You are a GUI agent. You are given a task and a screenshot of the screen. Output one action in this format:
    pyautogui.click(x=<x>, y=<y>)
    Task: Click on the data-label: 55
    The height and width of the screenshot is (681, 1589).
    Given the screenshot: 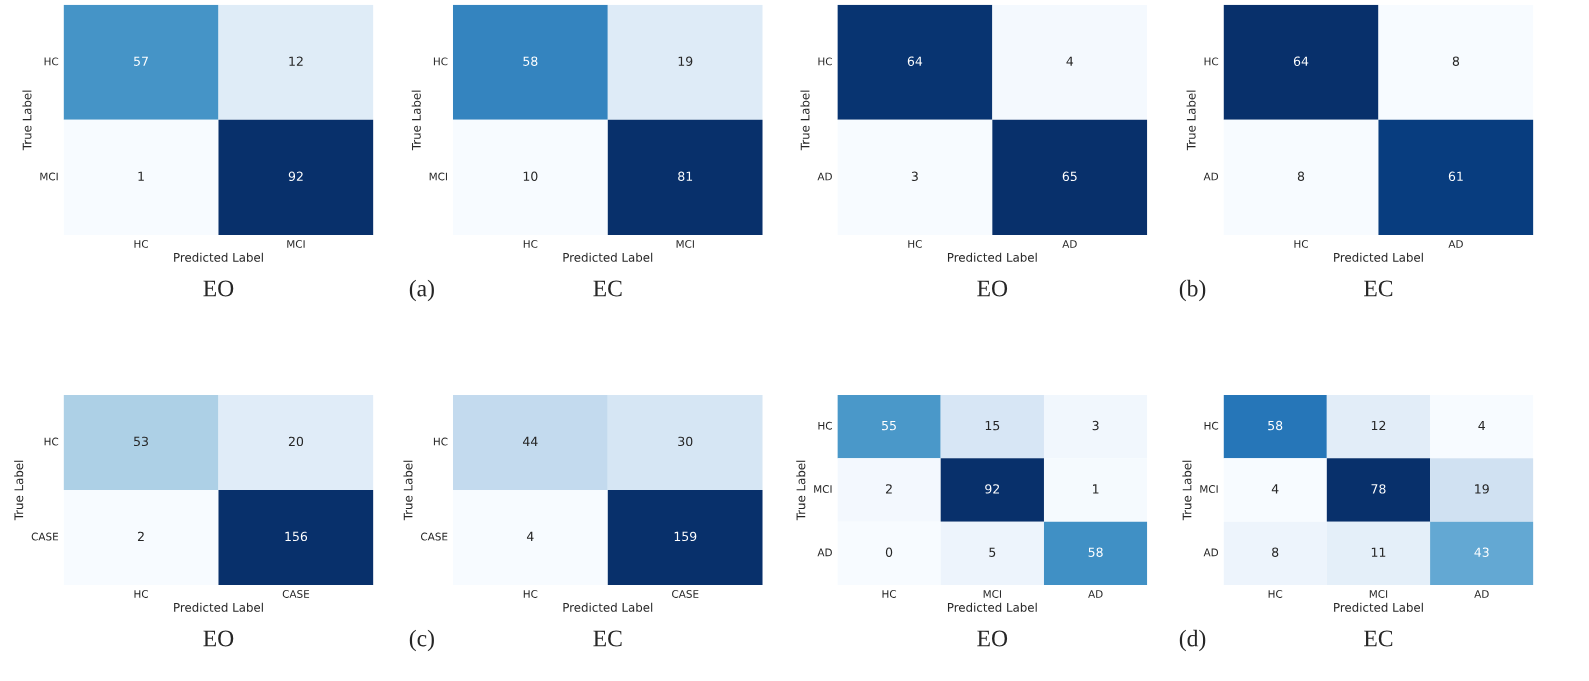 What is the action you would take?
    pyautogui.click(x=889, y=425)
    